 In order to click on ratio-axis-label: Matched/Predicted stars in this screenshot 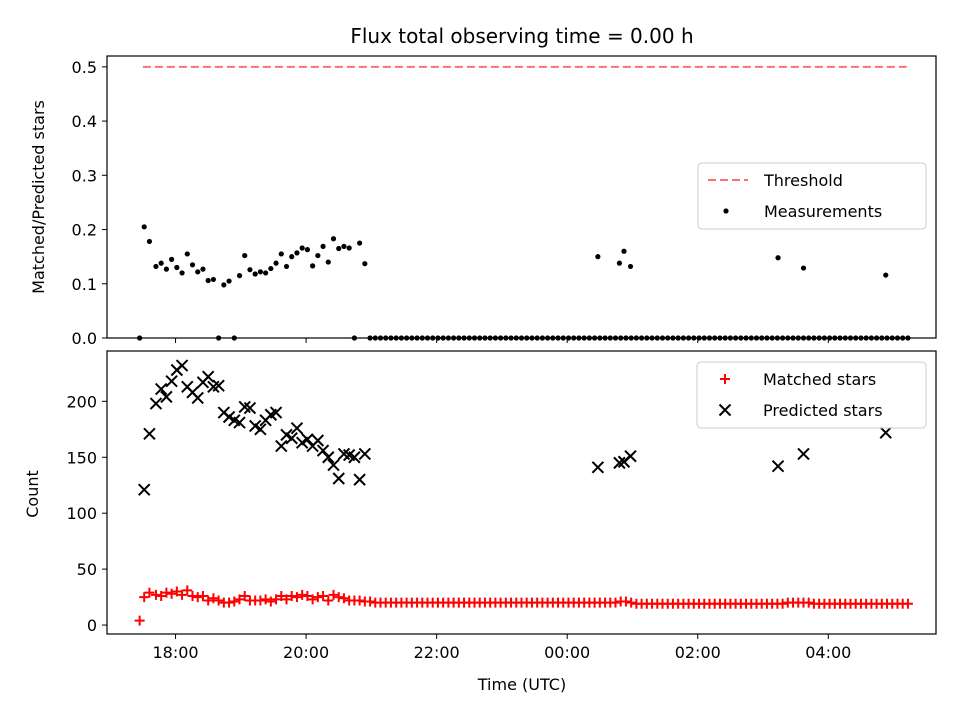, I will do `click(38, 197)`.